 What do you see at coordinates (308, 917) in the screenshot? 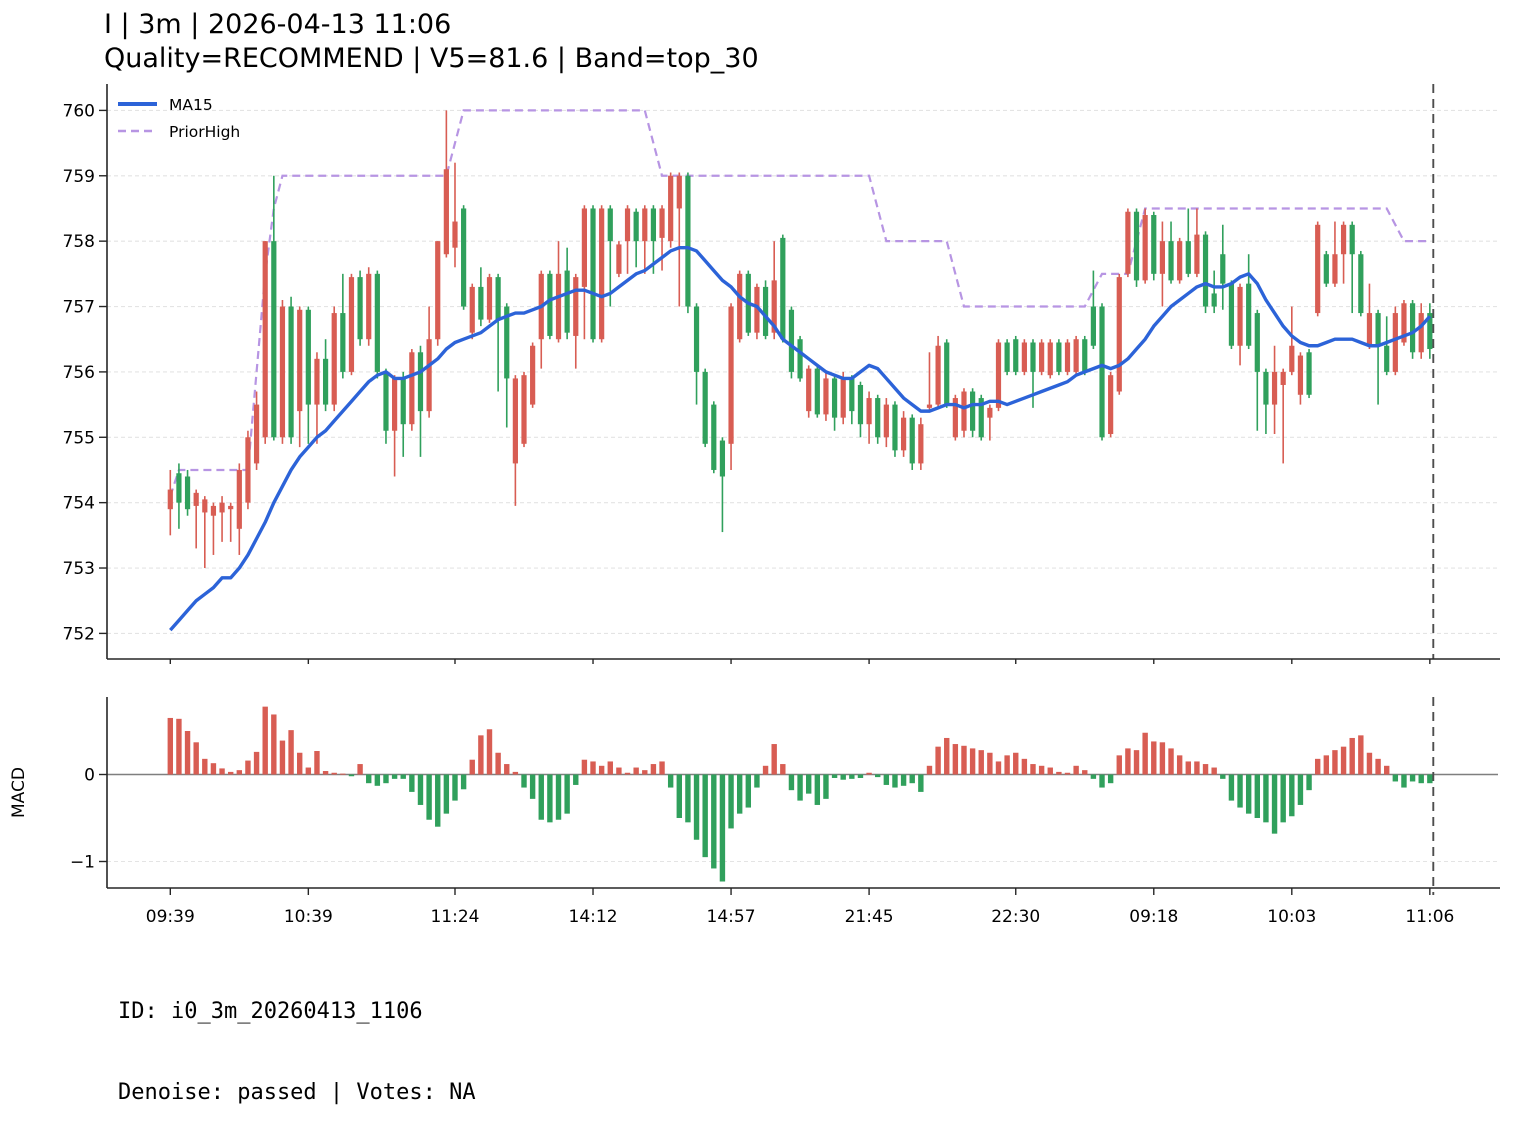
I see `svg-text: 10:39` at bounding box center [308, 917].